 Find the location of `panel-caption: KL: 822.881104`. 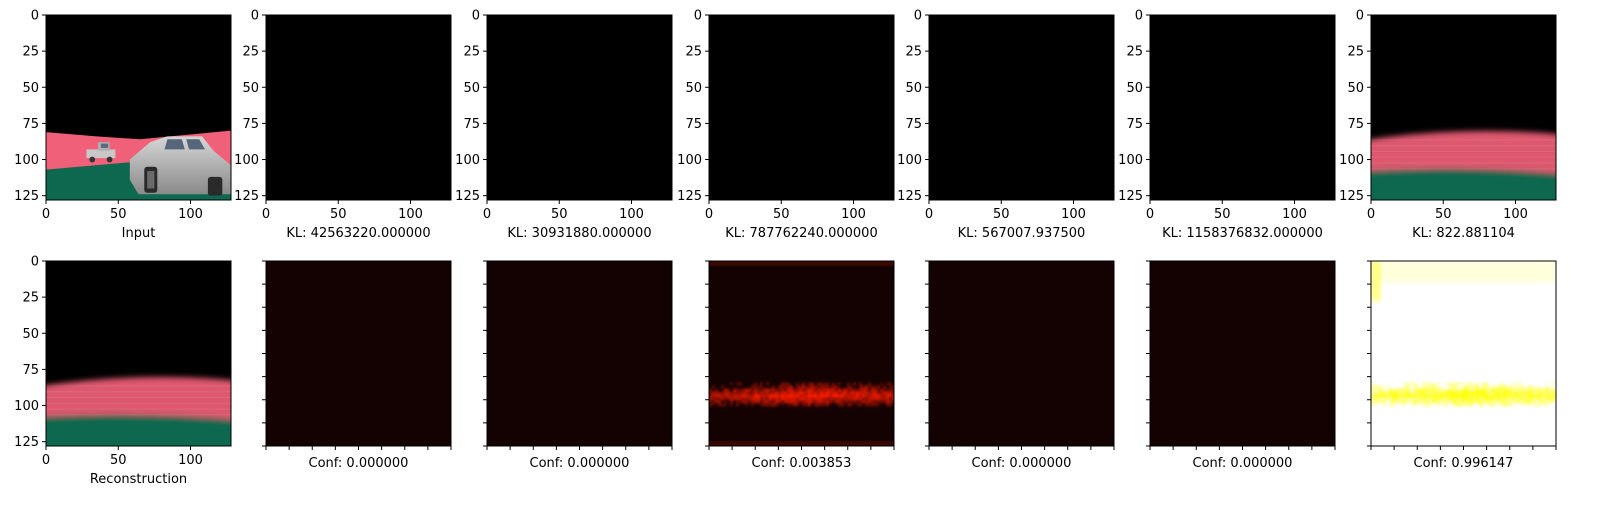

panel-caption: KL: 822.881104 is located at coordinates (1463, 233).